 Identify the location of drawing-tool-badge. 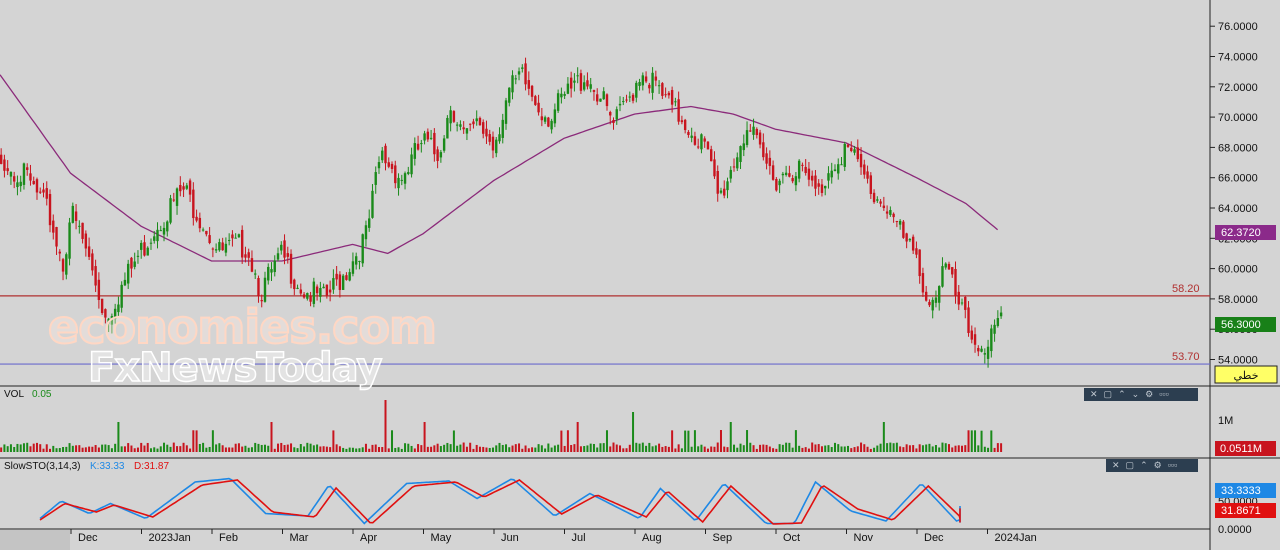
(1246, 374).